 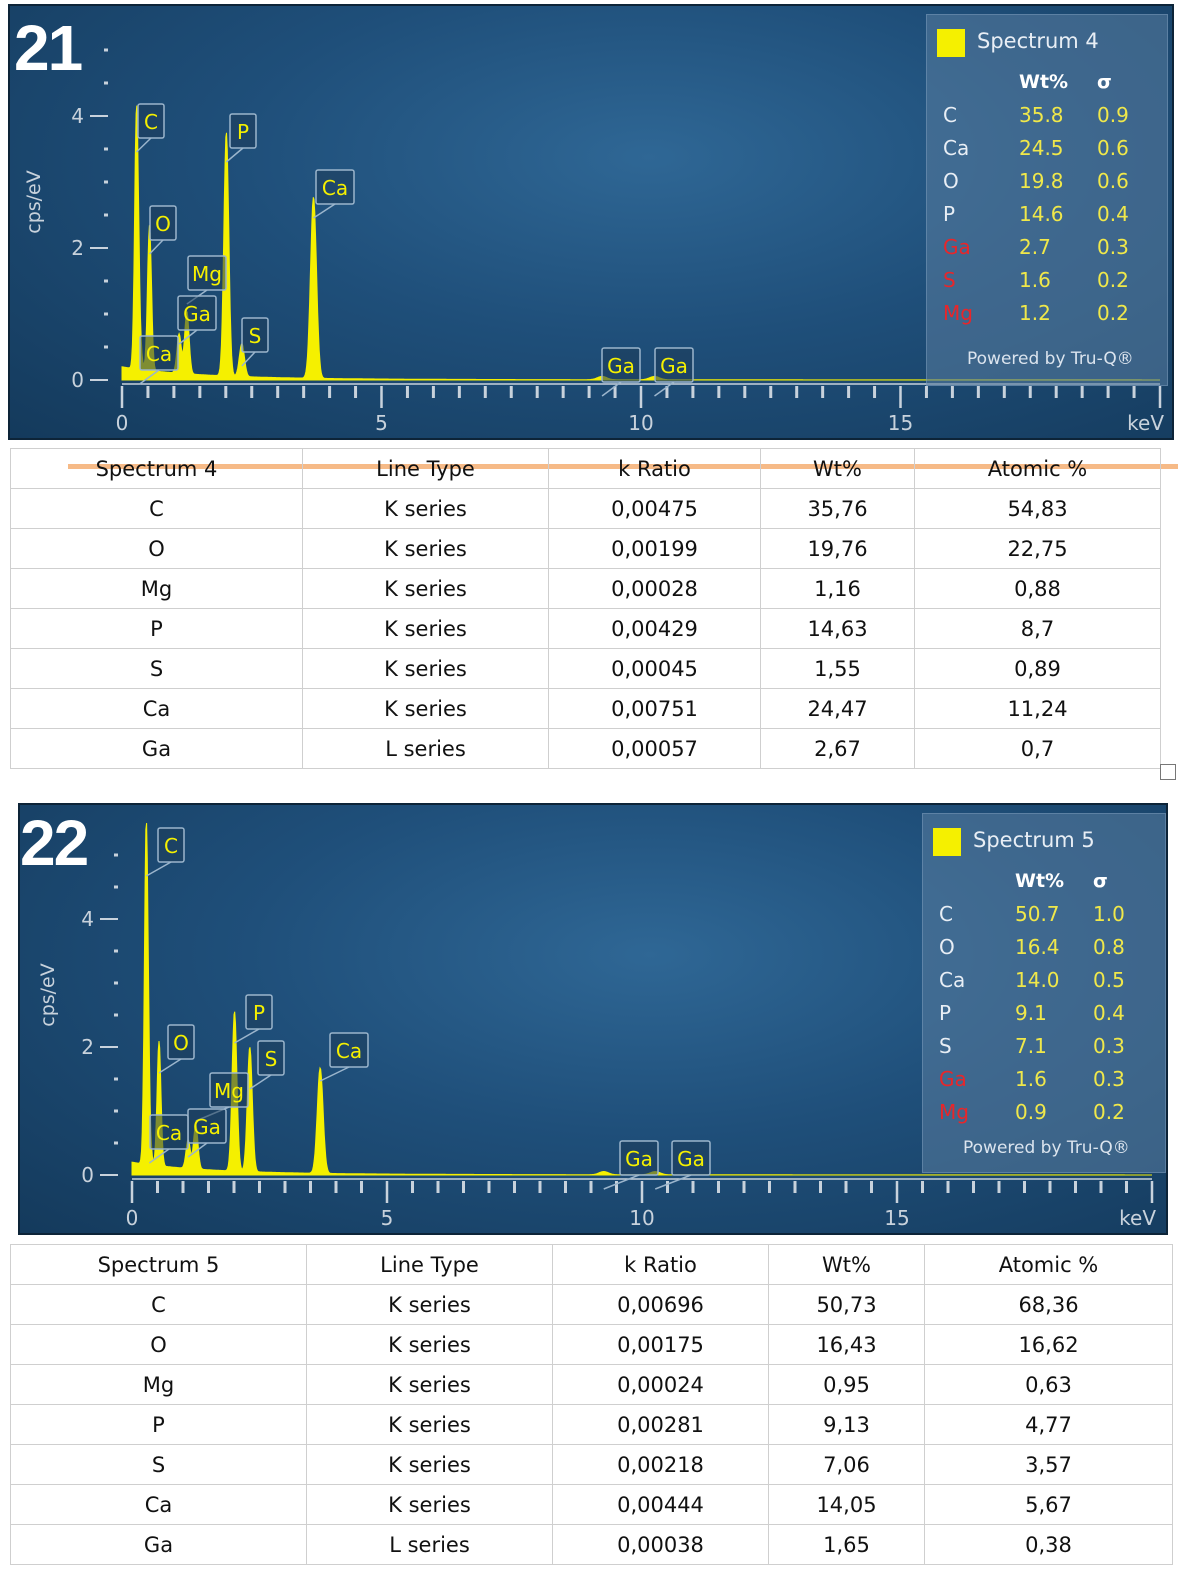 What do you see at coordinates (381, 423) in the screenshot?
I see `x-tick-label: 5` at bounding box center [381, 423].